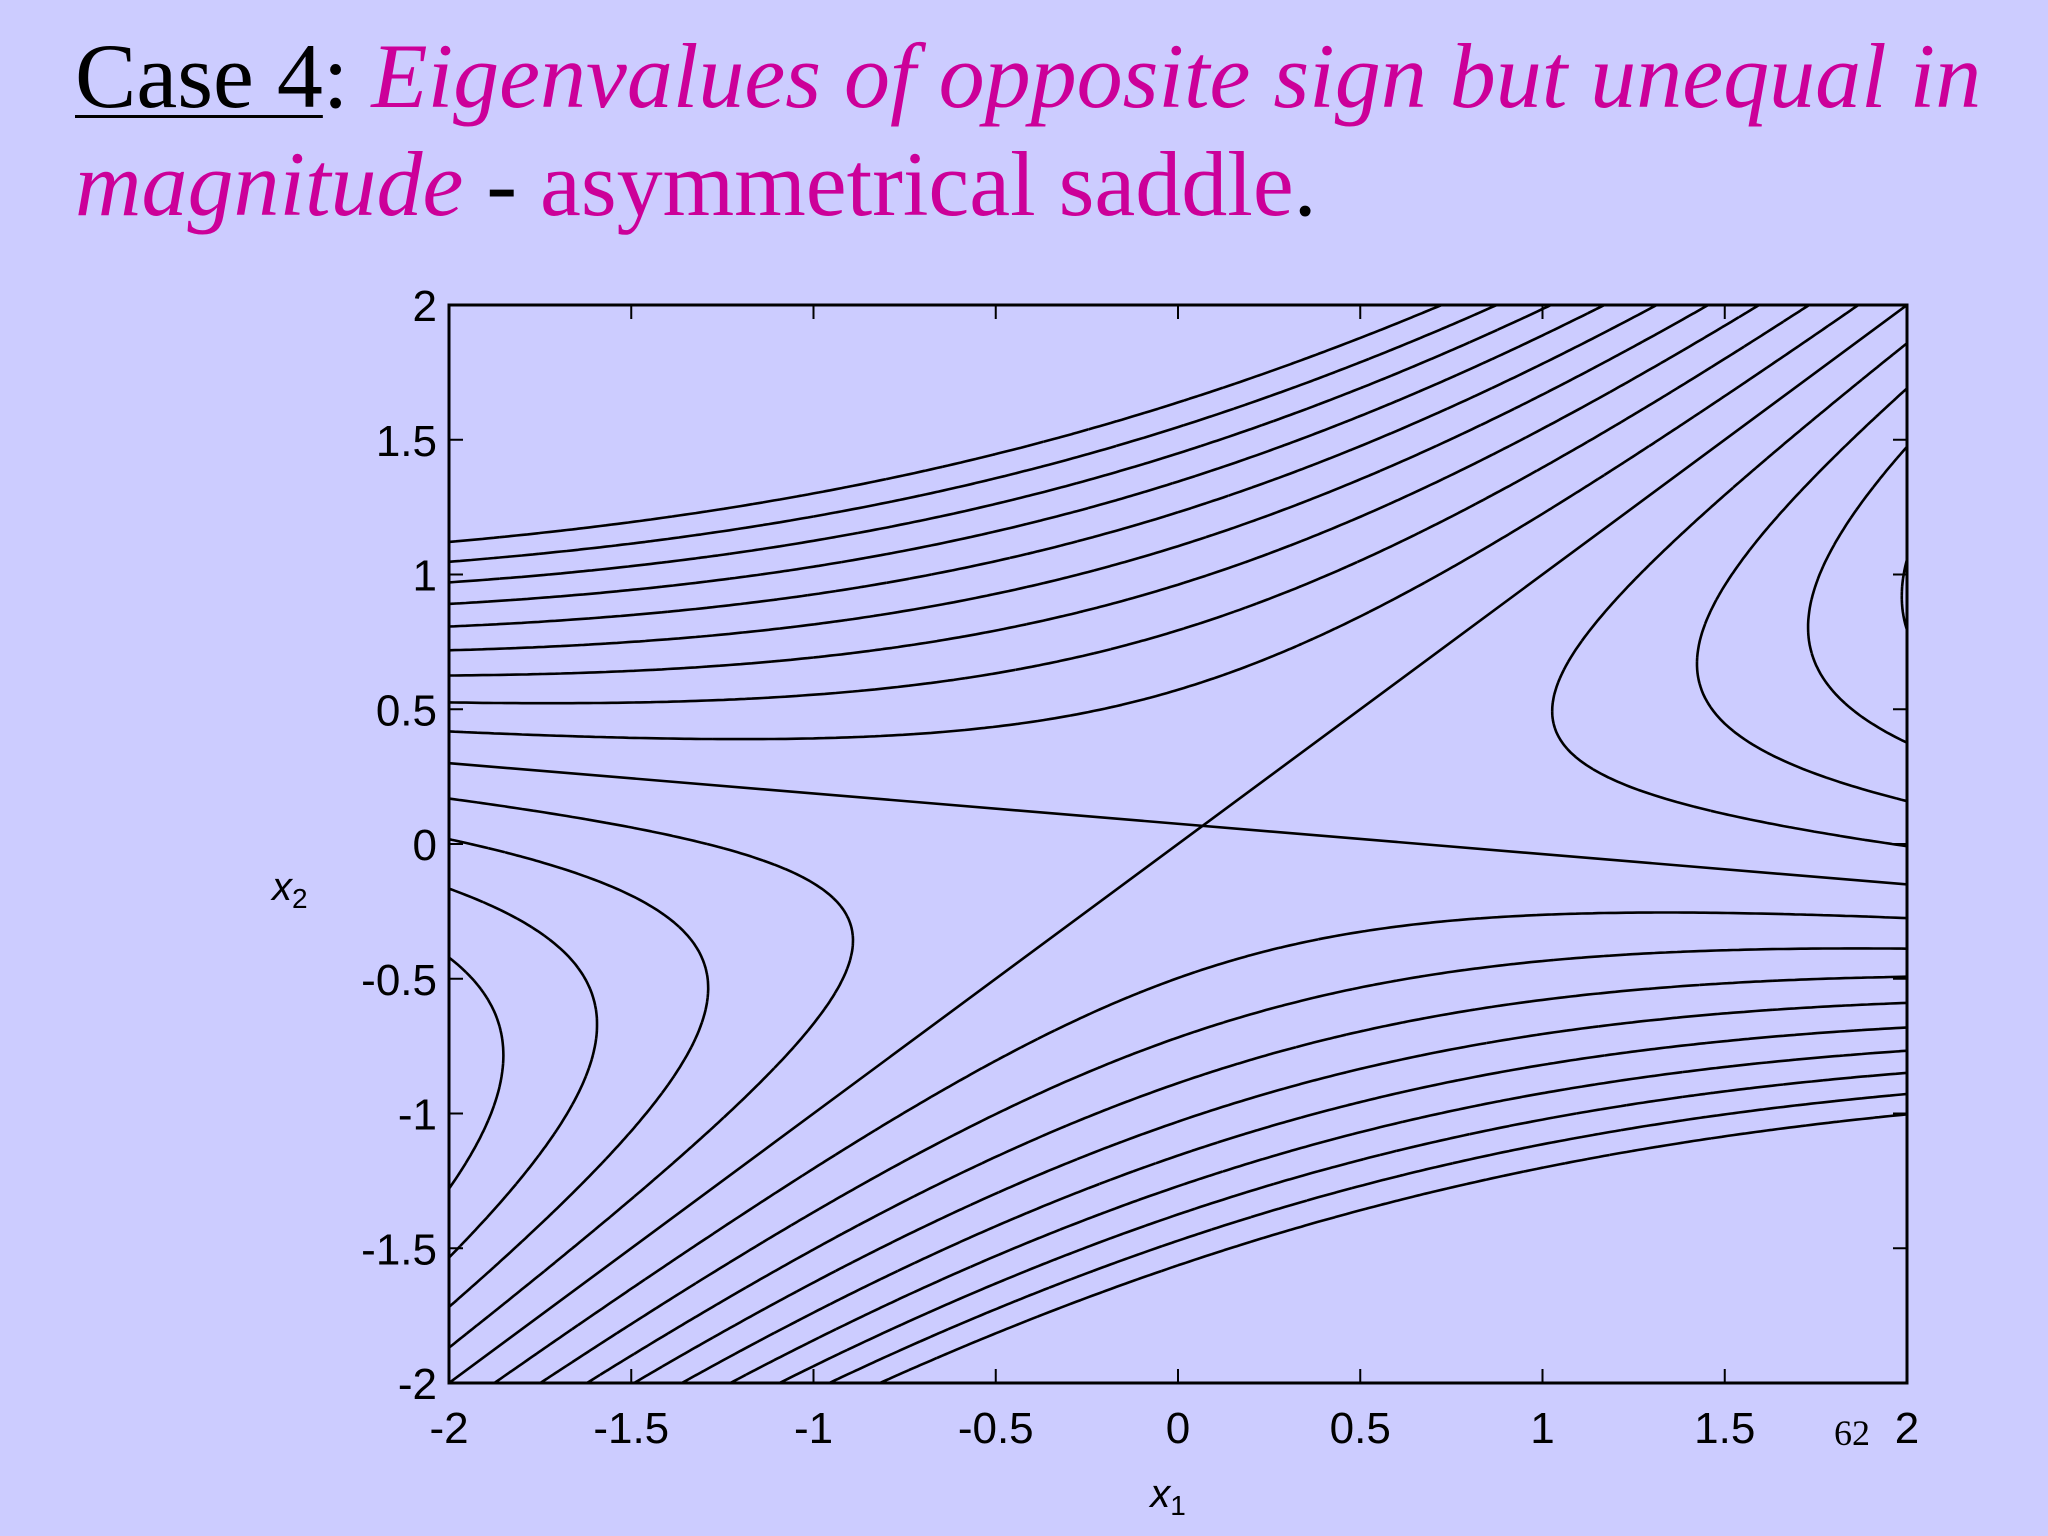  What do you see at coordinates (1542, 1428) in the screenshot?
I see `x-tick-label: 1` at bounding box center [1542, 1428].